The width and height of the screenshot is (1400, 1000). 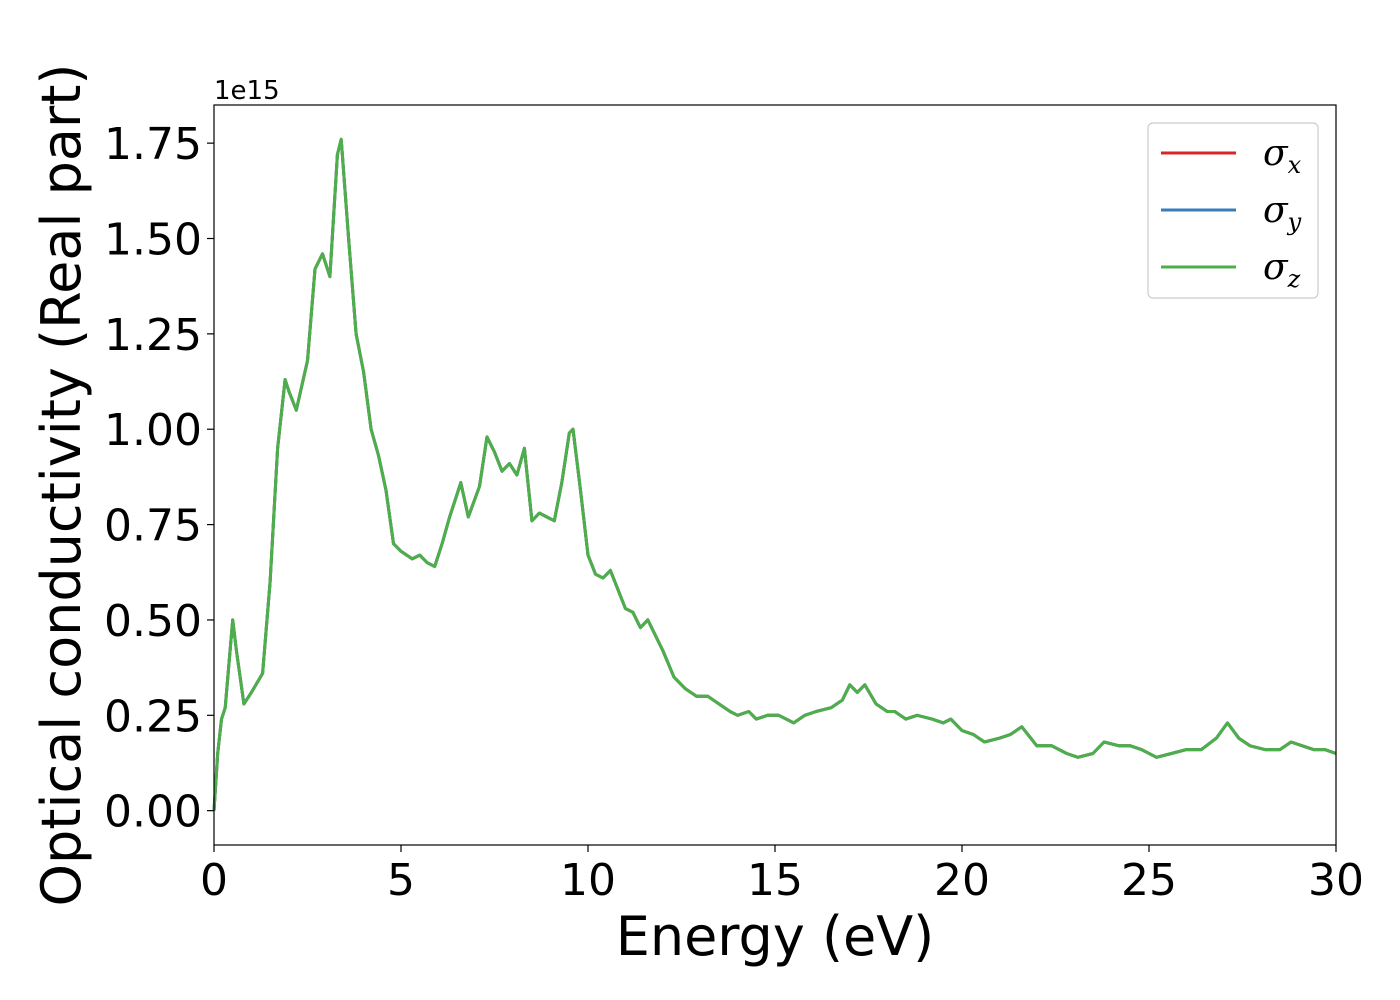 What do you see at coordinates (153, 812) in the screenshot?
I see `y-tick-label: 0.00` at bounding box center [153, 812].